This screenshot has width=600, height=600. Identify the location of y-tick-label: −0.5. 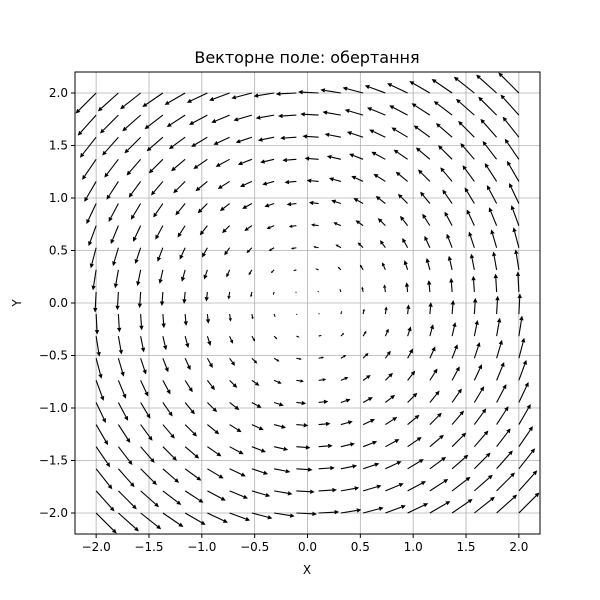
(53, 356).